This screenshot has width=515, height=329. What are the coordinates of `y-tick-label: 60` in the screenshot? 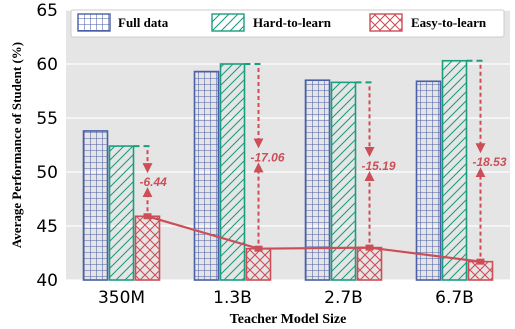 It's located at (47, 65).